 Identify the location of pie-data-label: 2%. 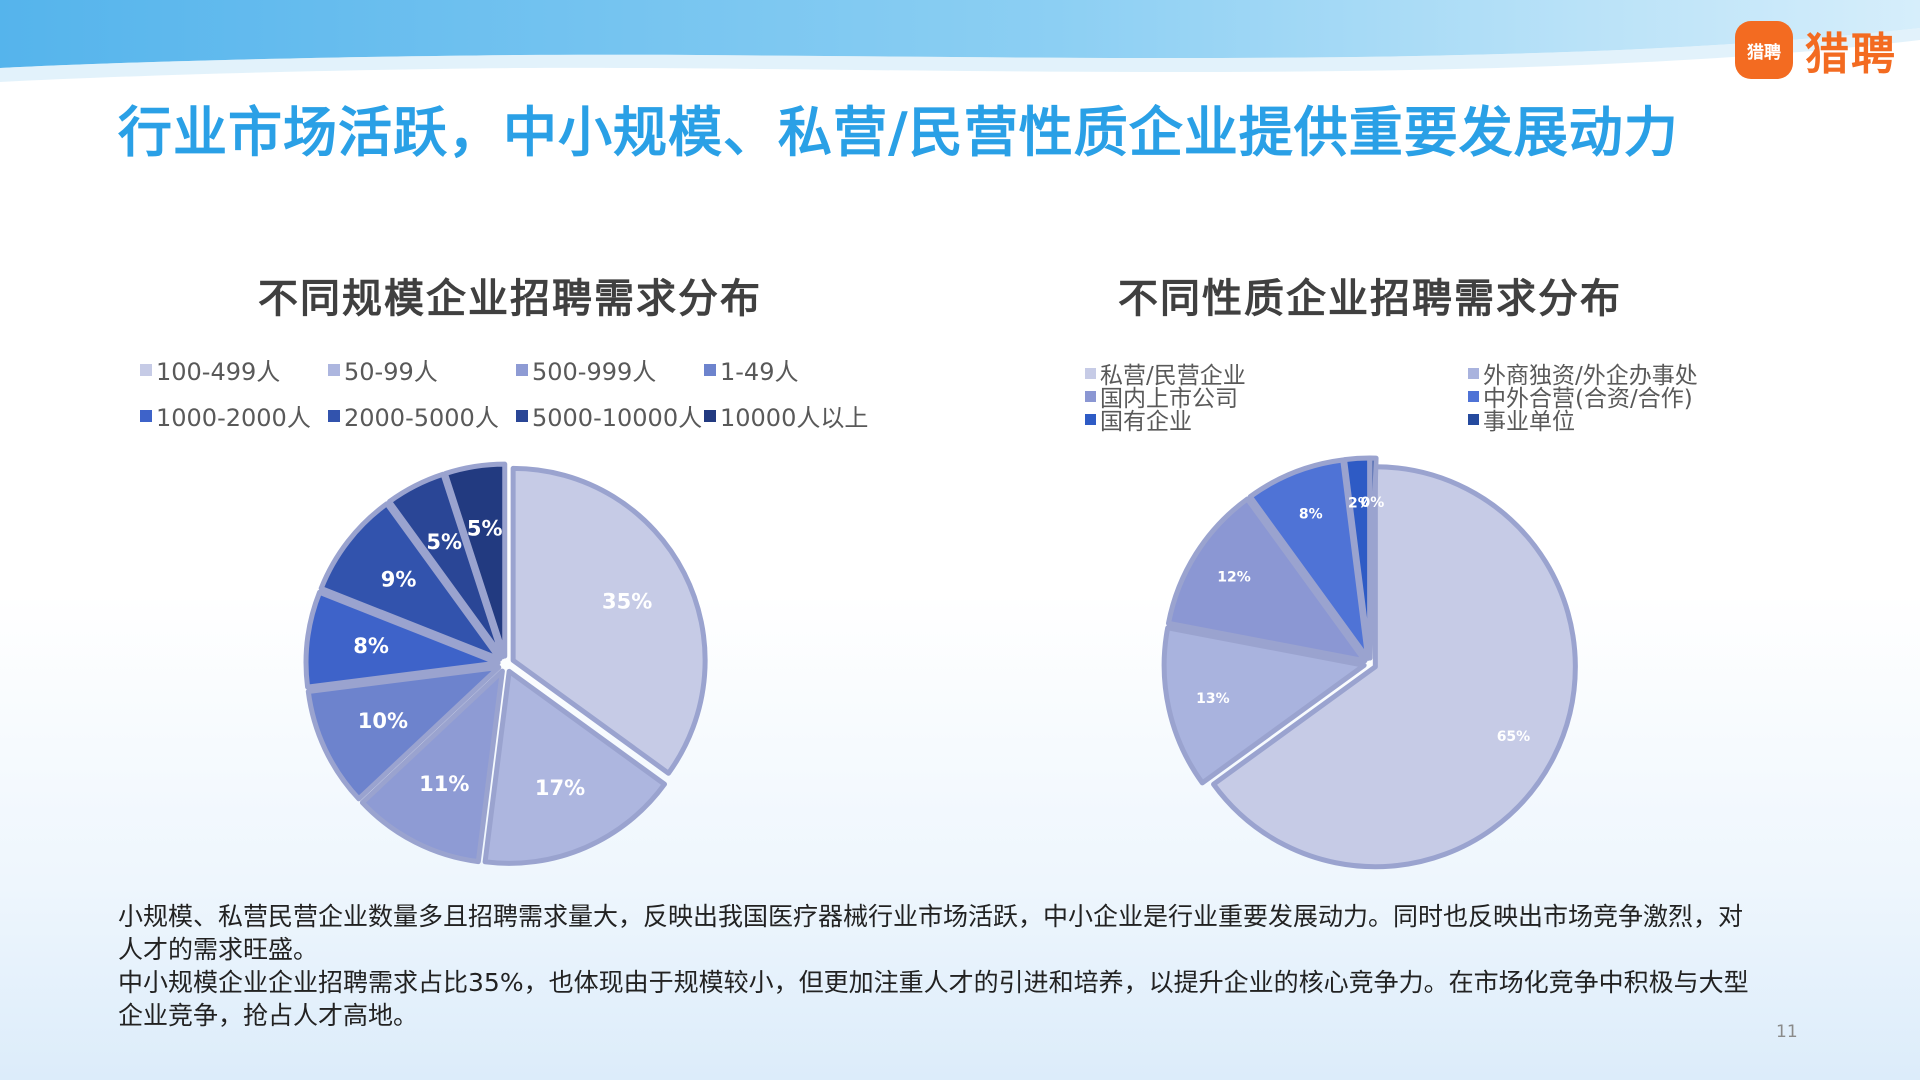
(1360, 503).